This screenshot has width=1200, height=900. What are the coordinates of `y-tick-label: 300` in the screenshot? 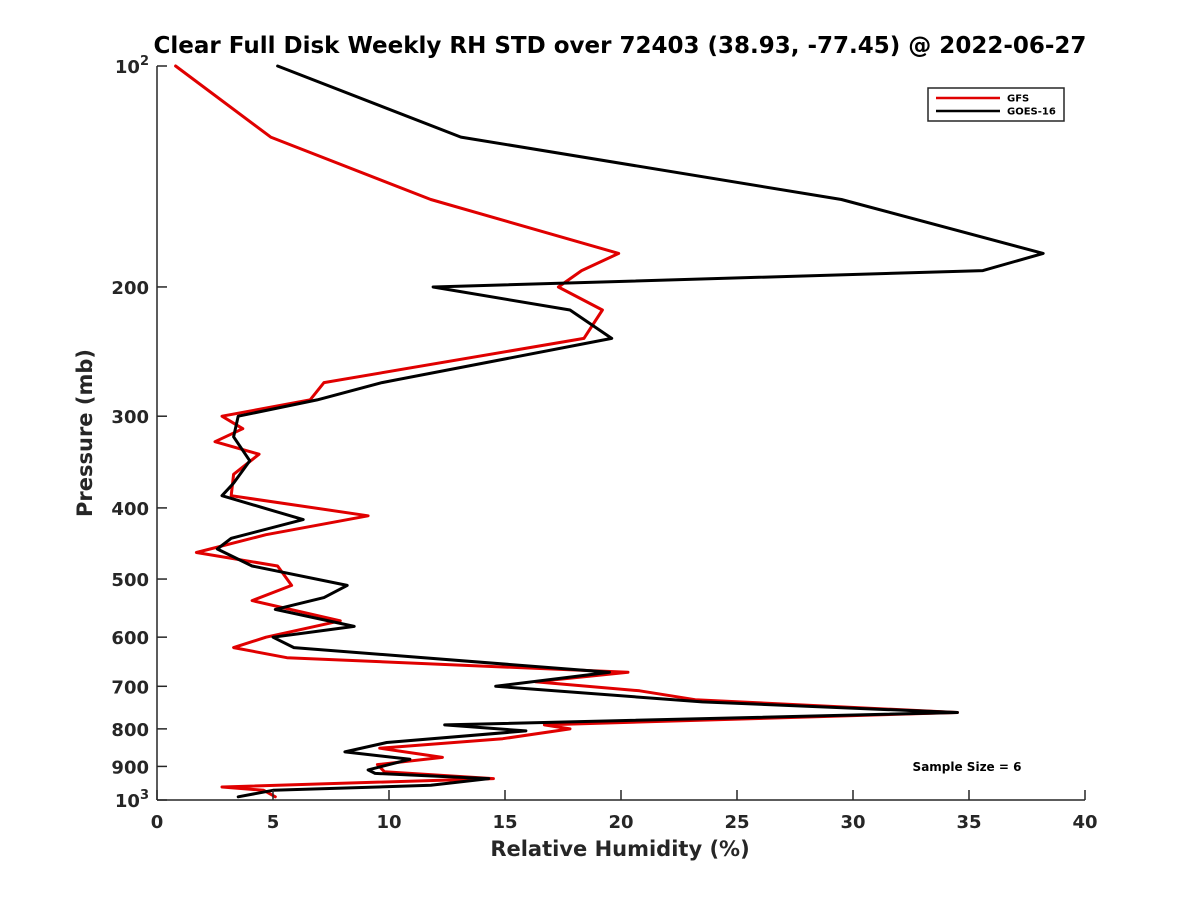 It's located at (130, 417).